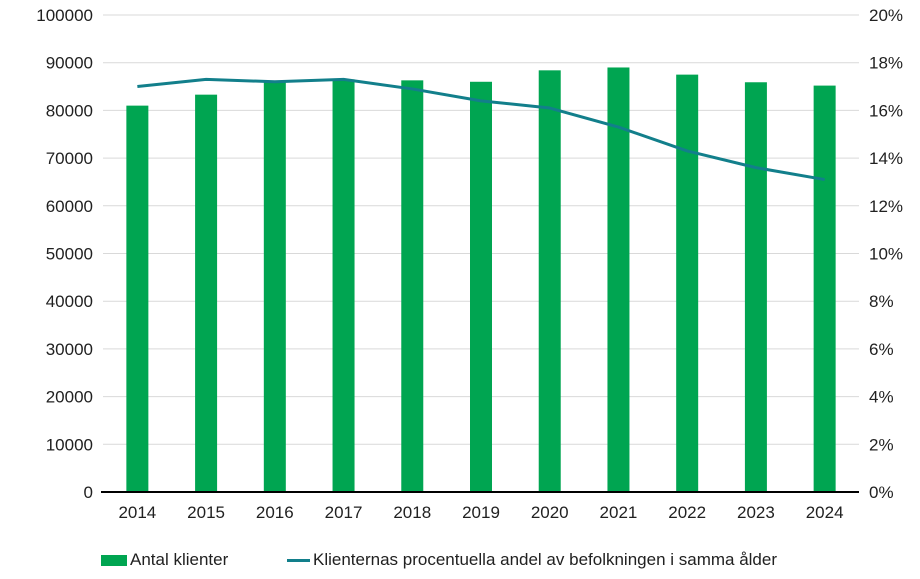 The width and height of the screenshot is (920, 579). I want to click on bar-2020, so click(549, 281).